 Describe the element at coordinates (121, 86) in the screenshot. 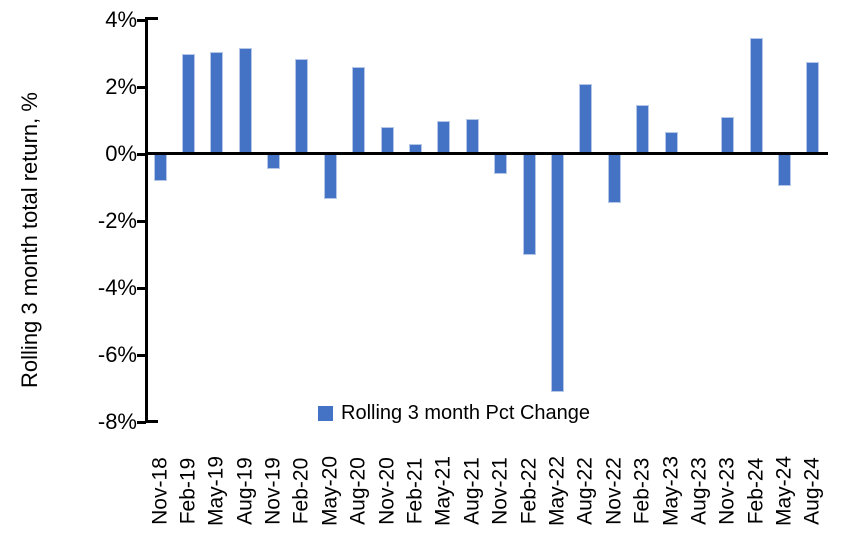

I see `y-tick-label: 2%` at that location.